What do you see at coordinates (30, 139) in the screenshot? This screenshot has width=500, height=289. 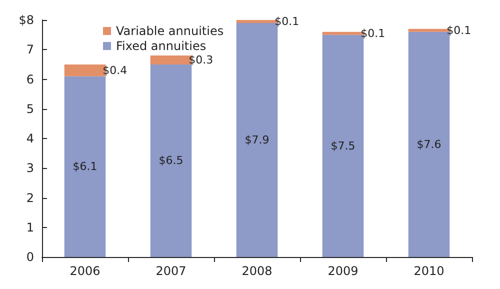 I see `y-tick-label: 4` at bounding box center [30, 139].